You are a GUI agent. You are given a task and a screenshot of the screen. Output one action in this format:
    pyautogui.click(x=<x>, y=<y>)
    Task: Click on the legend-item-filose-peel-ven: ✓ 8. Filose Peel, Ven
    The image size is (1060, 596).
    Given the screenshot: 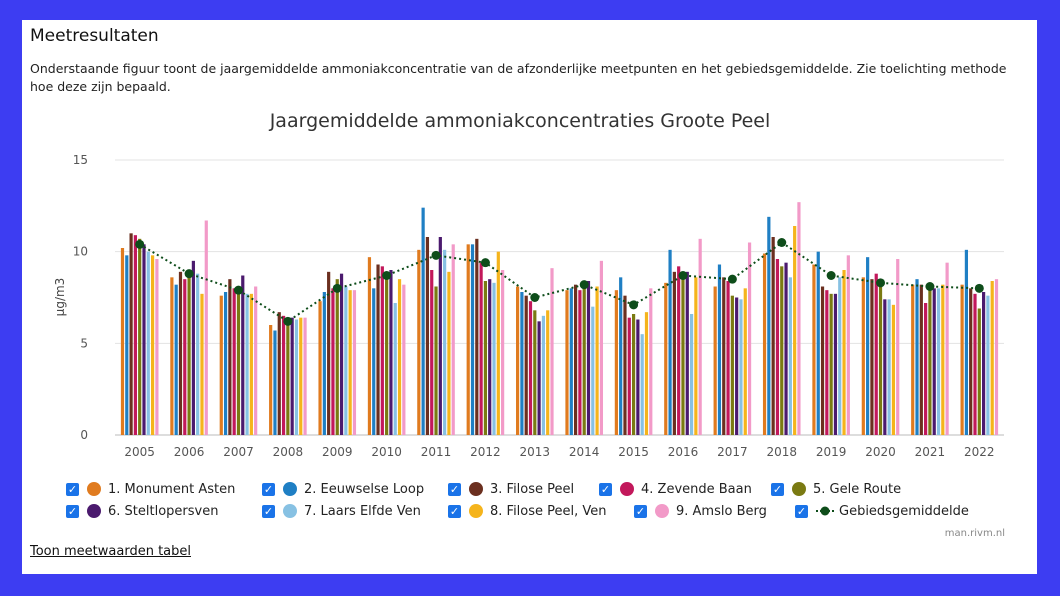 What is the action you would take?
    pyautogui.click(x=538, y=511)
    